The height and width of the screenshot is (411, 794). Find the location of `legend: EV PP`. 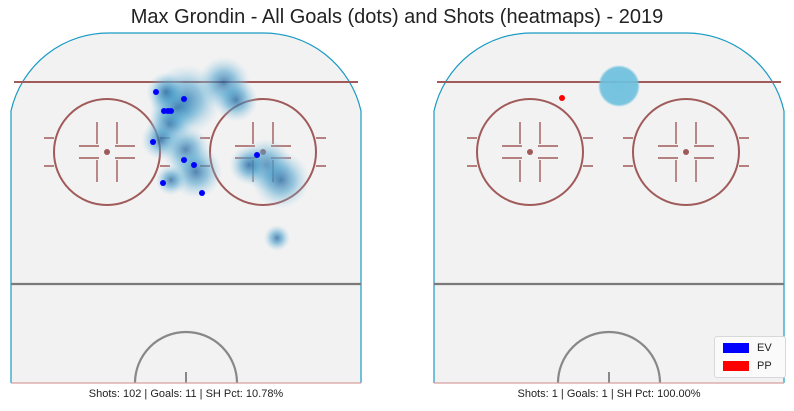

legend: EV PP is located at coordinates (750, 357).